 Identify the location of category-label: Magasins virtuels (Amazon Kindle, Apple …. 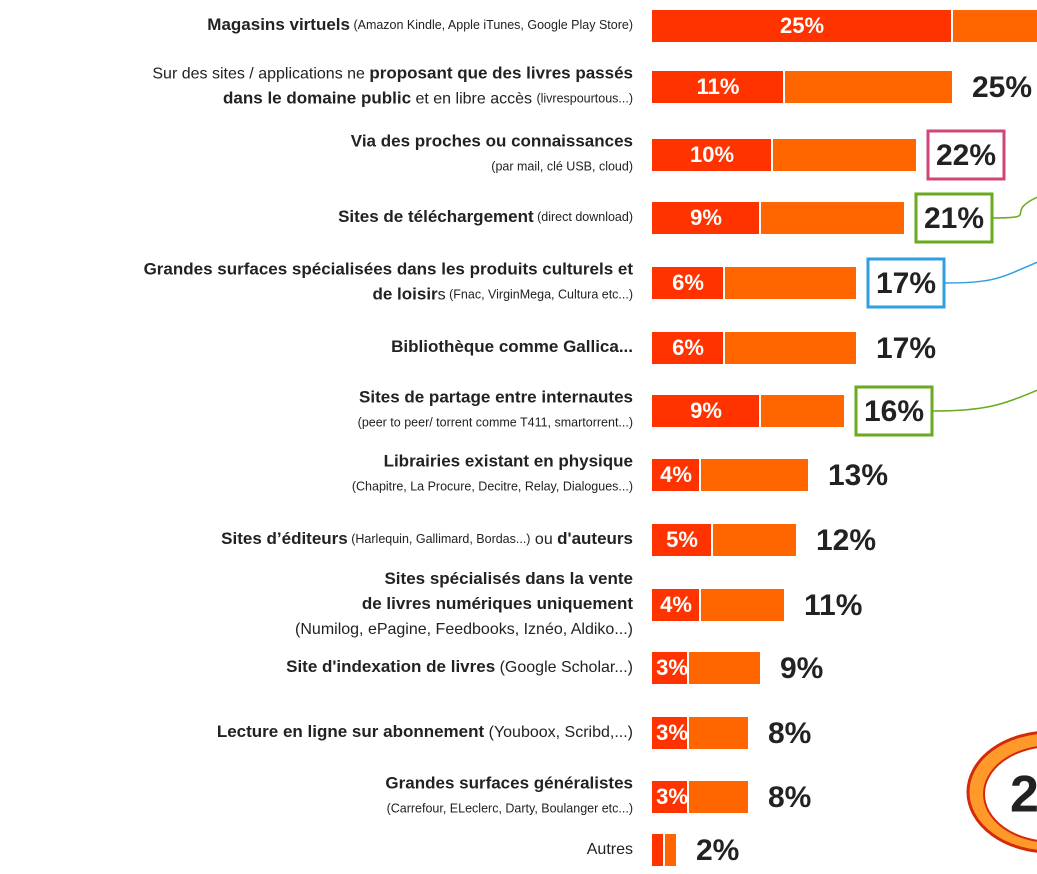
(420, 24).